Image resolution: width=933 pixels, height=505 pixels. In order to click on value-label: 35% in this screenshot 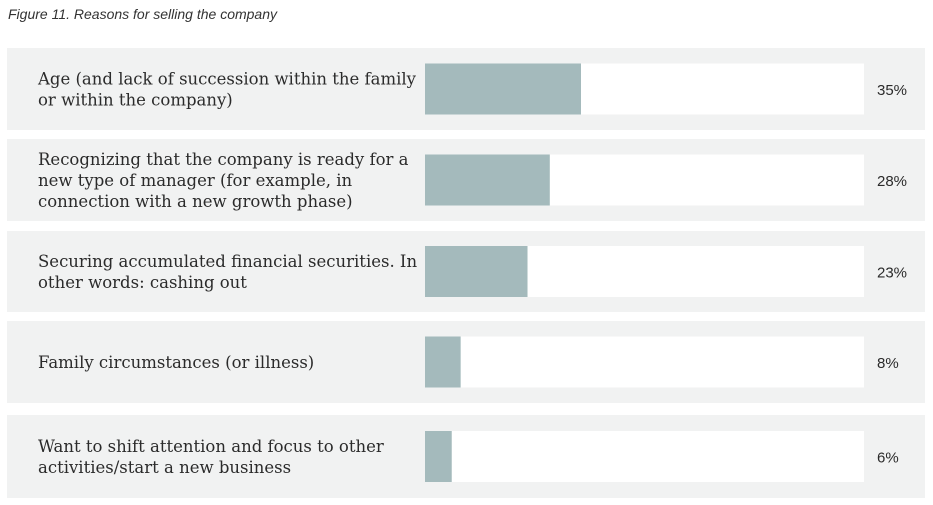, I will do `click(892, 90)`.